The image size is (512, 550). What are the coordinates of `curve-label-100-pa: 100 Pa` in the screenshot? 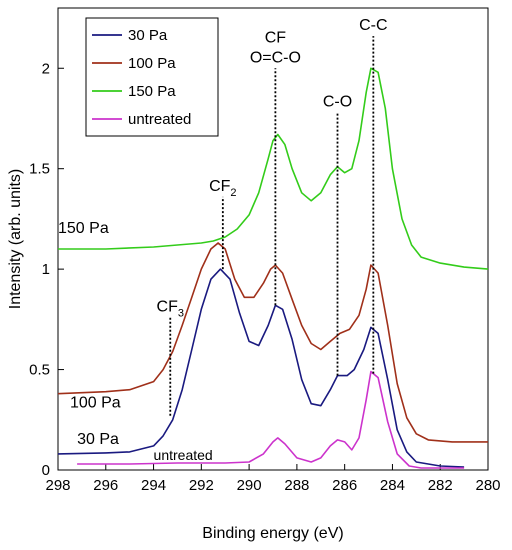 It's located at (95, 403).